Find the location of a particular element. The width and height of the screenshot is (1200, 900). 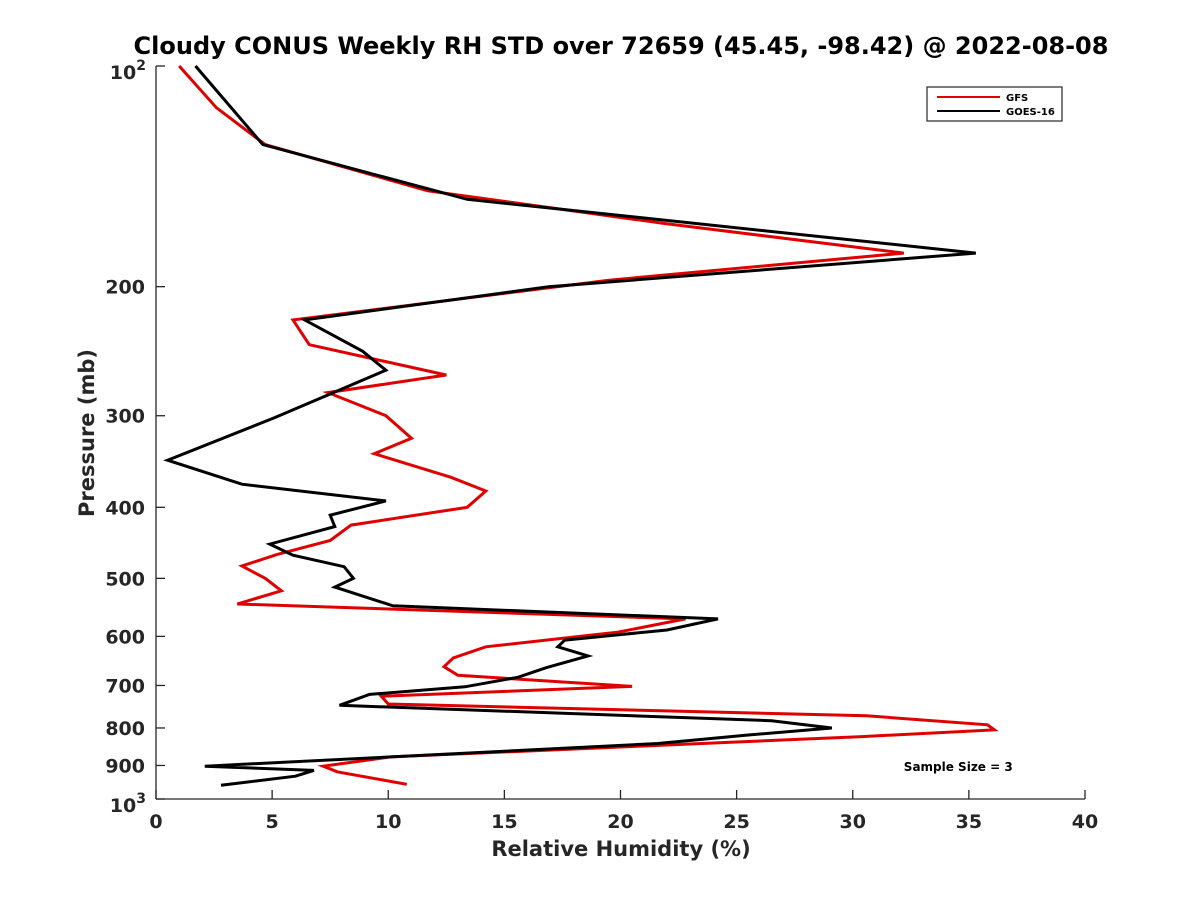

legend: GFS GOES-16 is located at coordinates (994, 104).